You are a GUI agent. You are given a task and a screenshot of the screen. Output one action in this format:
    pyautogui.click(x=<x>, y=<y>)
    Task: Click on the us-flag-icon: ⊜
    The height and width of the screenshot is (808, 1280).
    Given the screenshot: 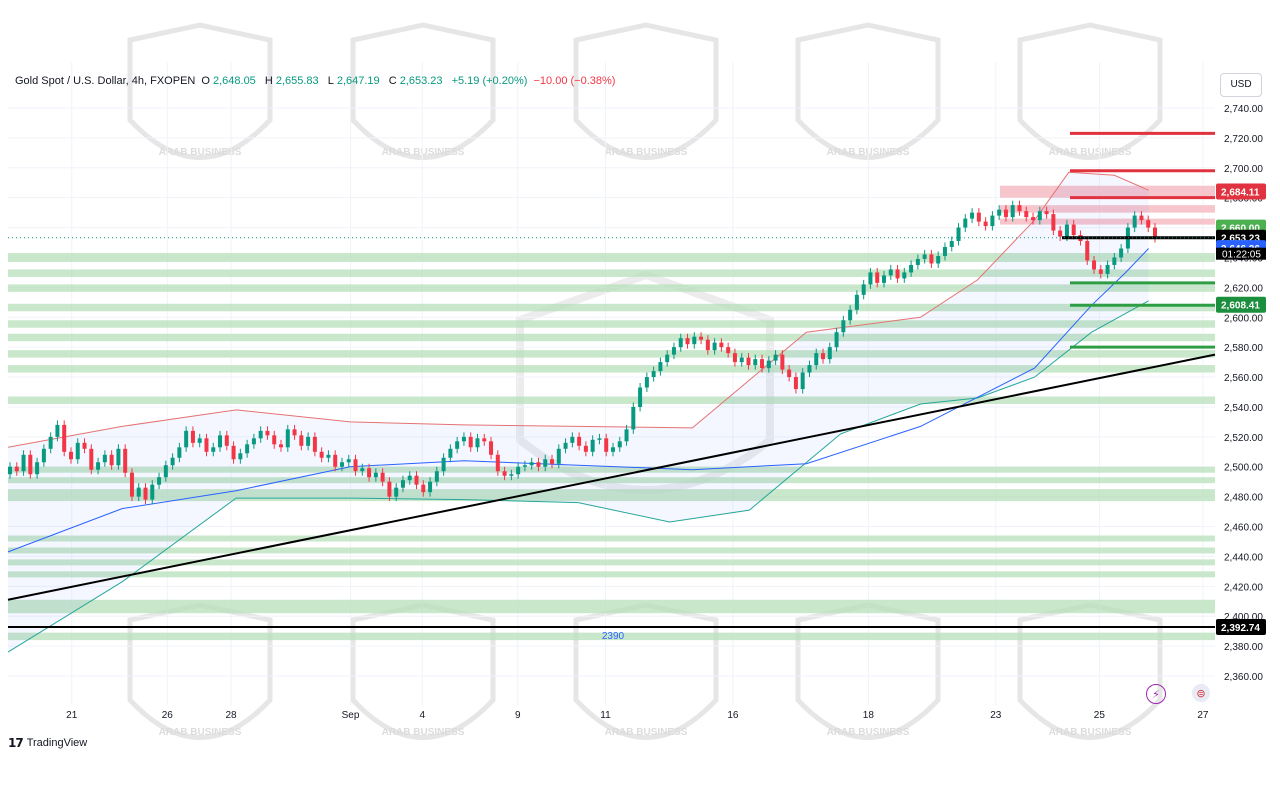 What is the action you would take?
    pyautogui.click(x=1201, y=693)
    